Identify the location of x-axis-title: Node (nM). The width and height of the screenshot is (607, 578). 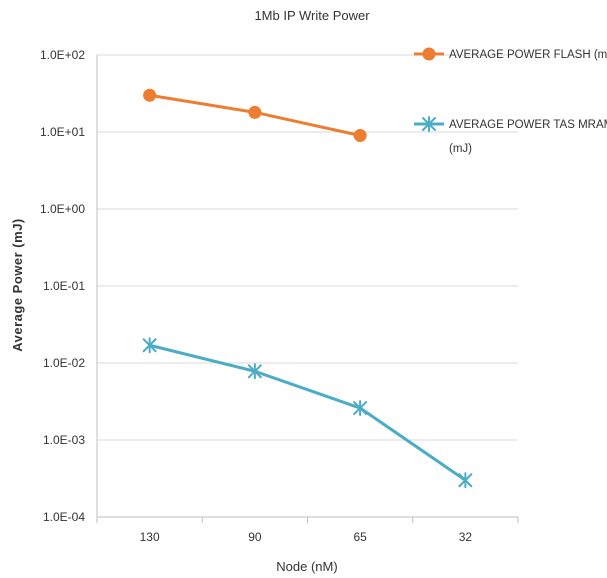
(306, 566).